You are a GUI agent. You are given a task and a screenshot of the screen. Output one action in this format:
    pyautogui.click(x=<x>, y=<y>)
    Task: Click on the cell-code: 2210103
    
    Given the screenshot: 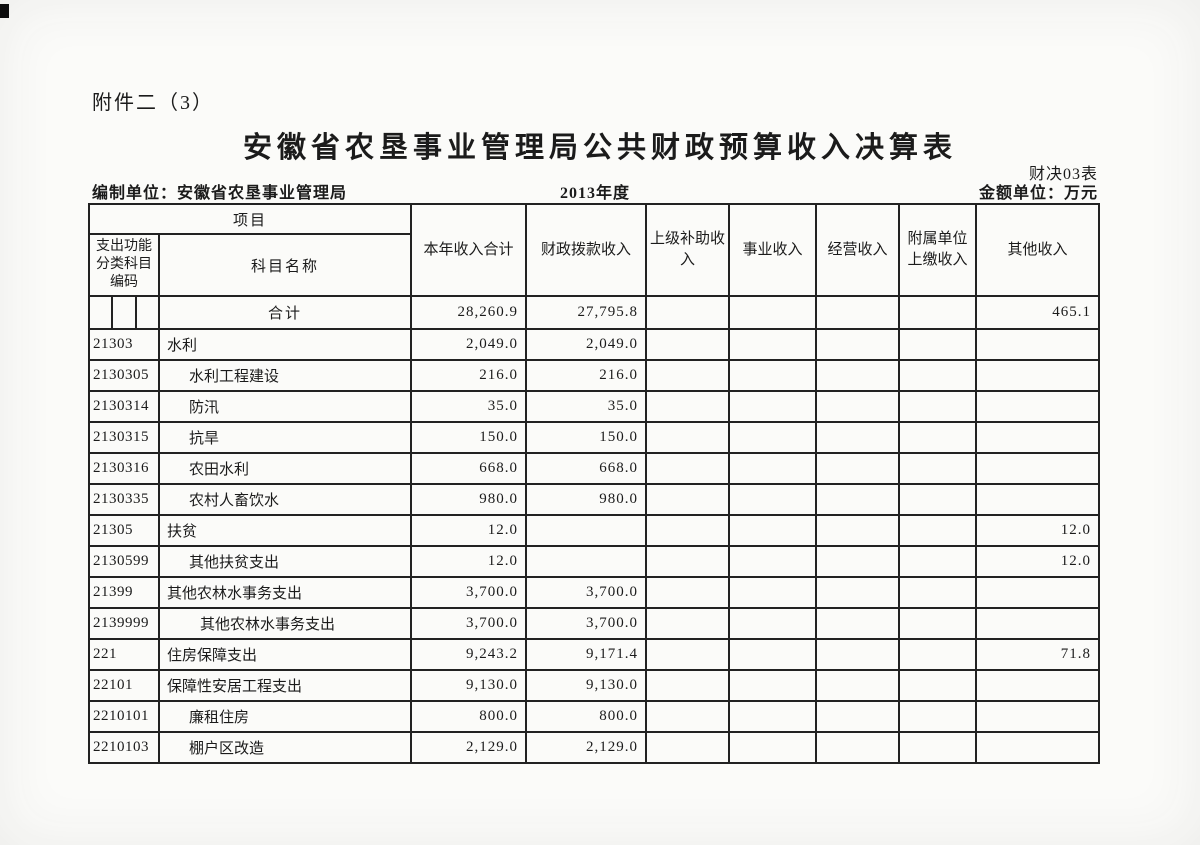 What is the action you would take?
    pyautogui.click(x=124, y=747)
    